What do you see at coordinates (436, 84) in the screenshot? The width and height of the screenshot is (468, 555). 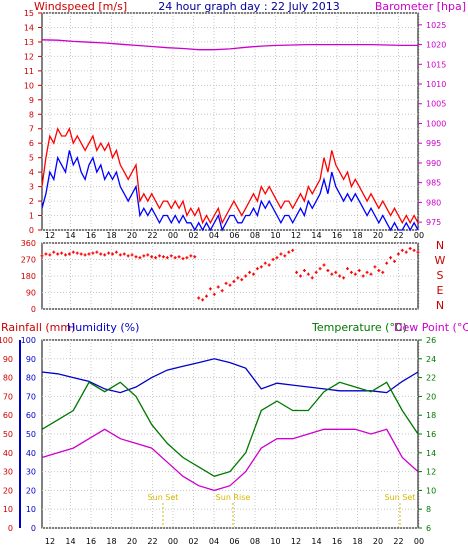 I see `barometer-tick-label: 1010` at bounding box center [436, 84].